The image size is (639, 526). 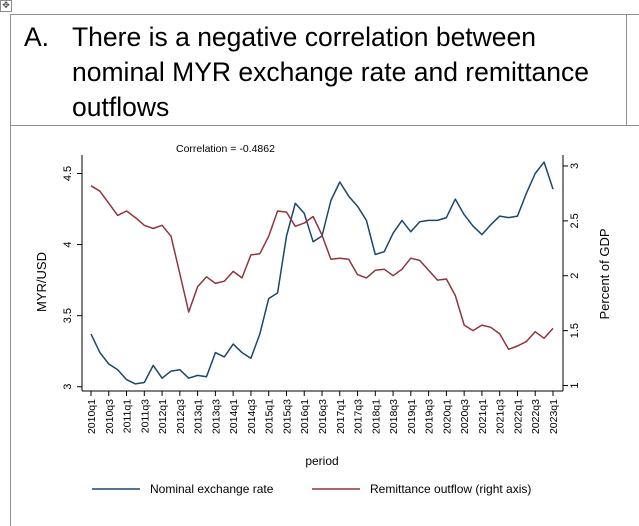 I want to click on right-tick-label: 3, so click(x=575, y=166).